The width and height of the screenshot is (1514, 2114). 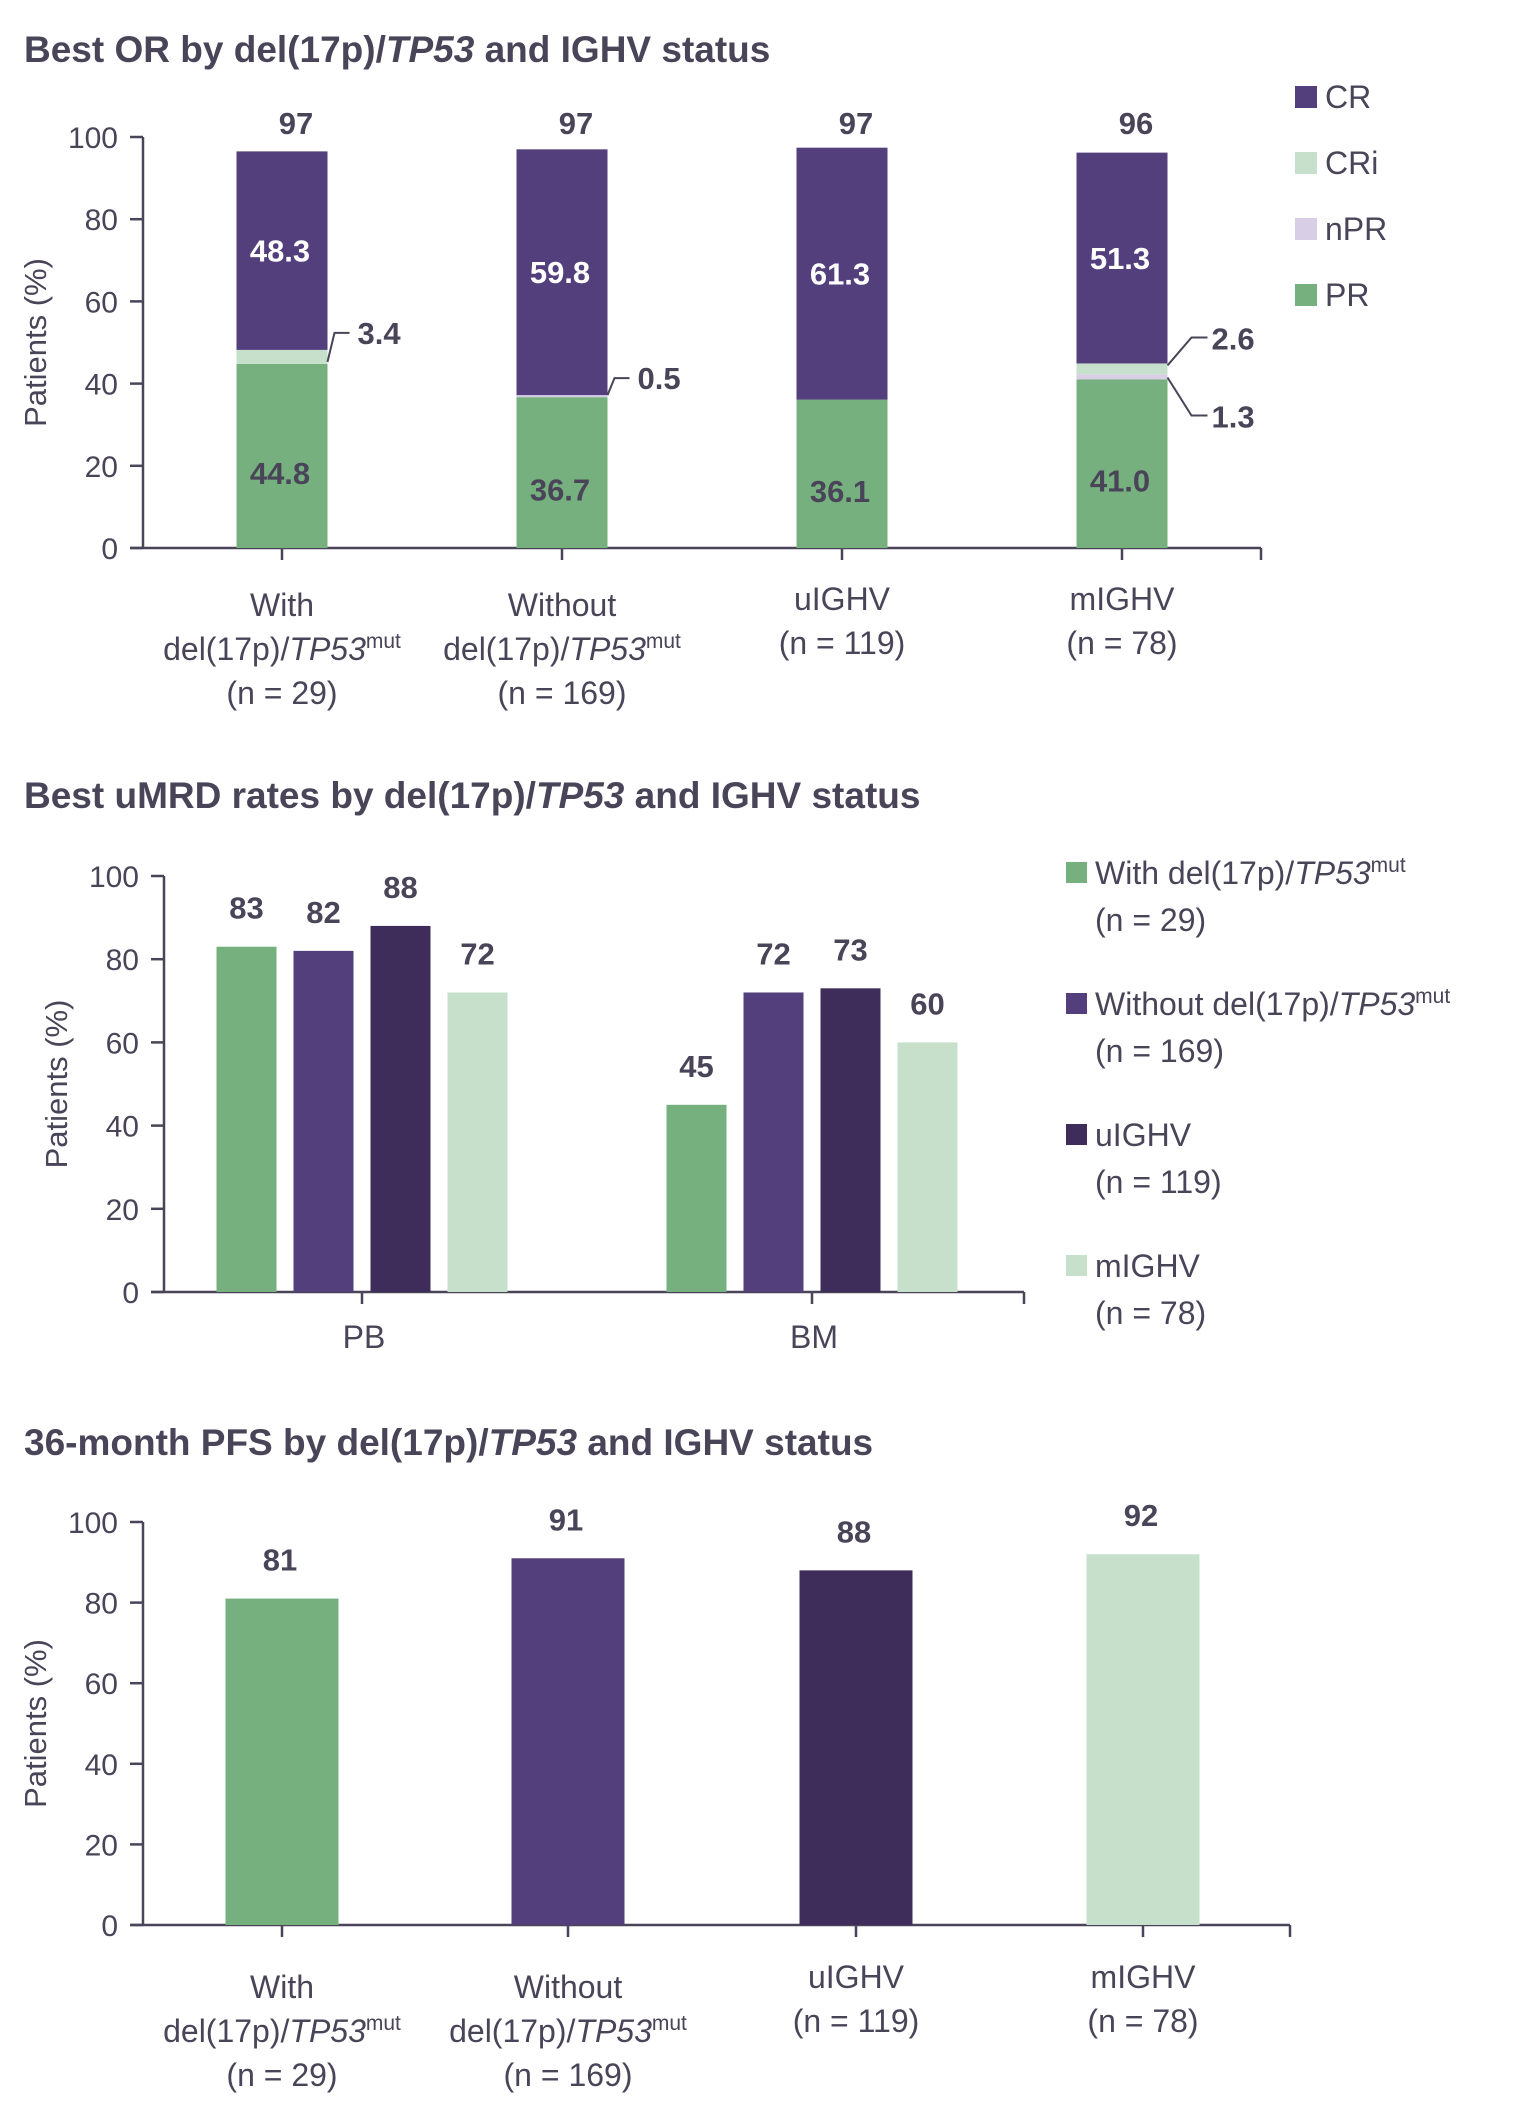 What do you see at coordinates (1233, 338) in the screenshot?
I see `data-label-cri: 2.6` at bounding box center [1233, 338].